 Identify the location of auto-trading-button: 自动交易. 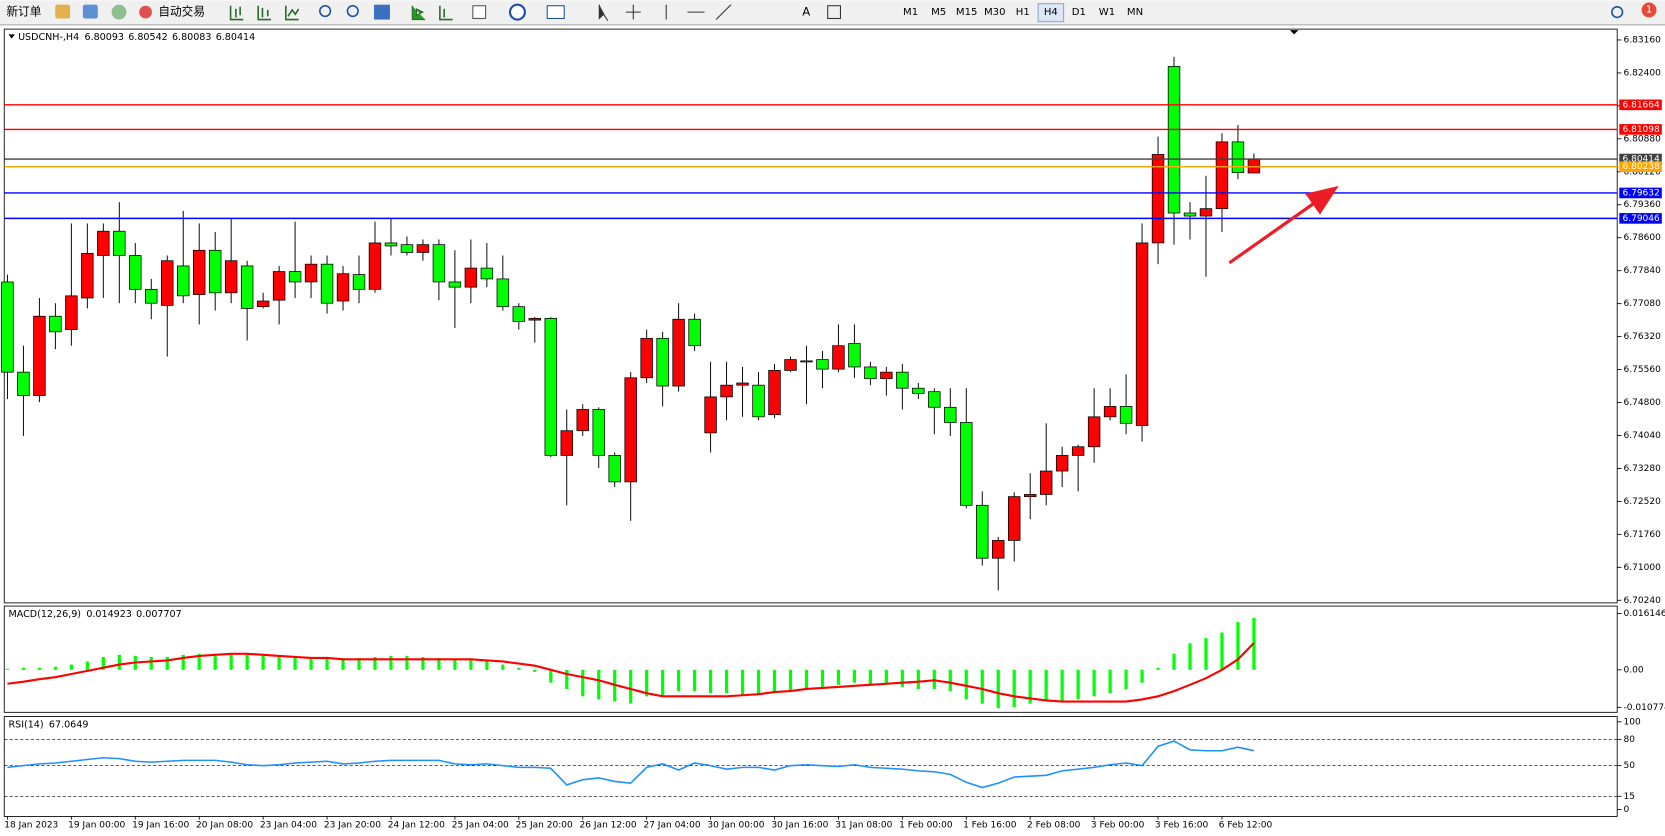
(181, 12).